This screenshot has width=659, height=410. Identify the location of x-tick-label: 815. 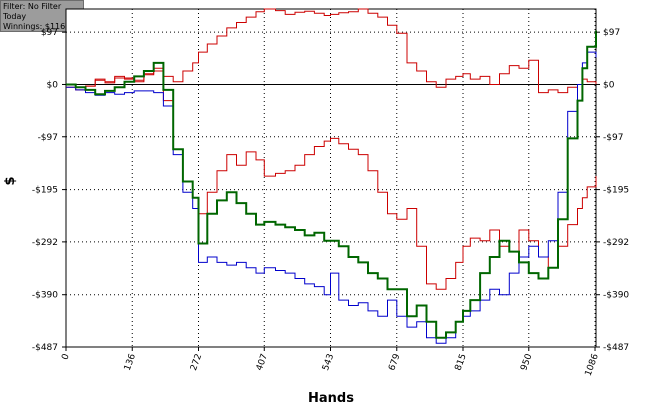
(461, 363).